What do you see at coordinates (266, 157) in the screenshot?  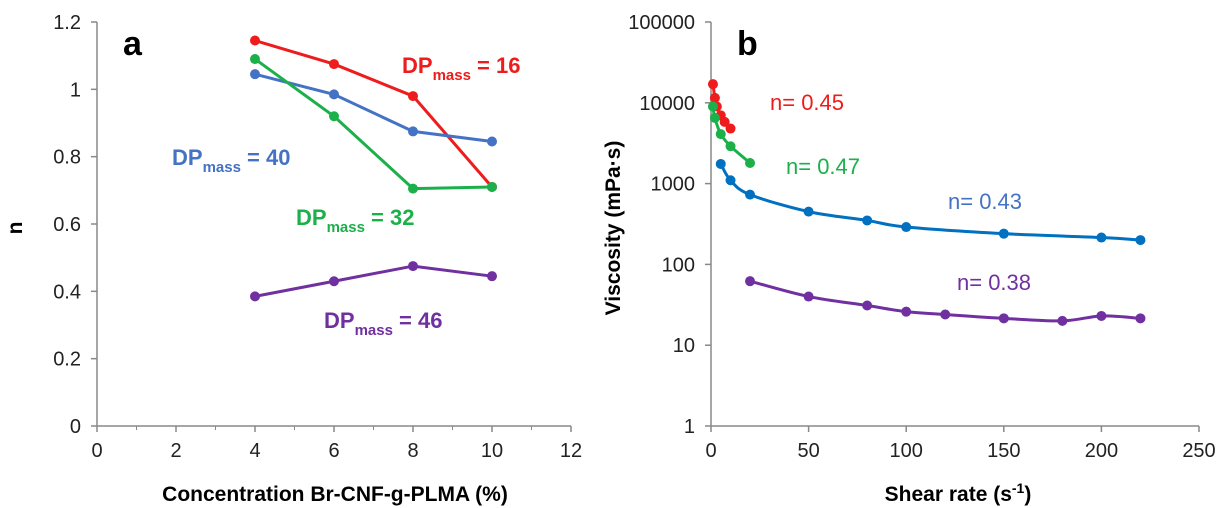 I see `legend-label-dp40-suffix: = 40` at bounding box center [266, 157].